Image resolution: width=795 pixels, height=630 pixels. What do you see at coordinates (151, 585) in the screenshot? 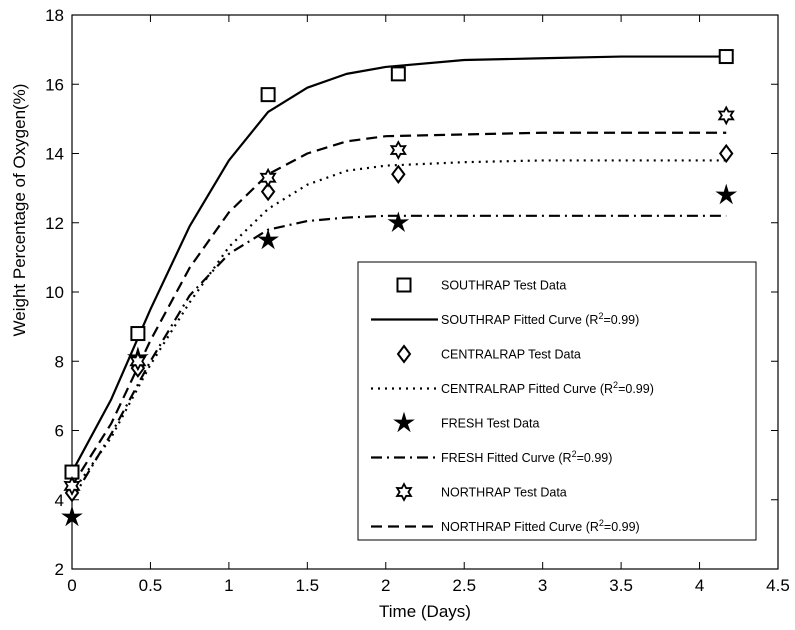
I see `x-tick-label: 0.5` at bounding box center [151, 585].